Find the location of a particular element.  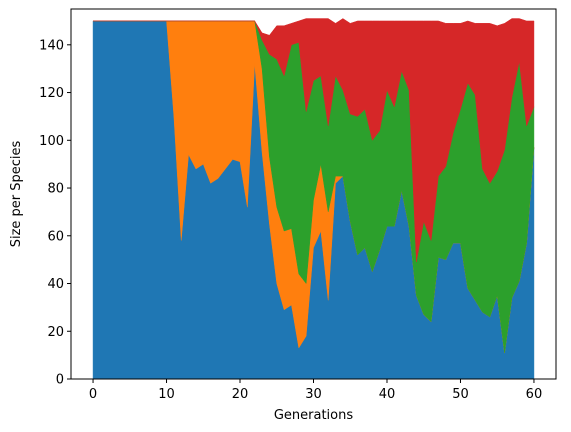

y-tick-label: 60 is located at coordinates (55, 236).